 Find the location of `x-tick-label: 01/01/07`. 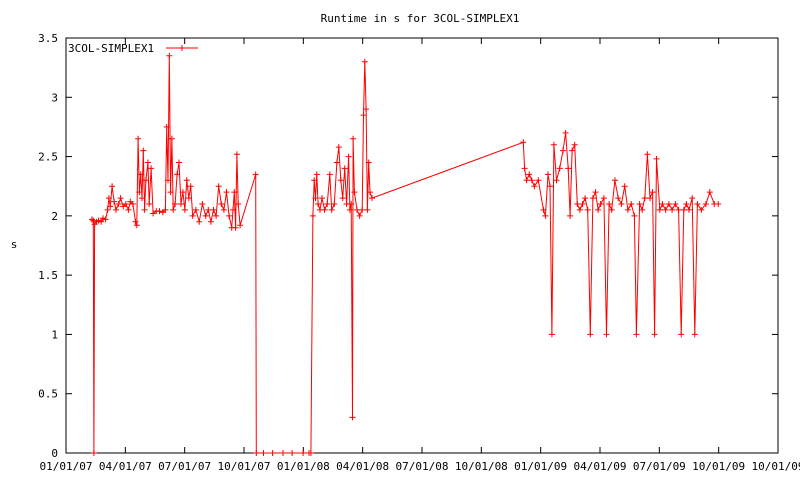

x-tick-label: 01/01/07 is located at coordinates (66, 466).